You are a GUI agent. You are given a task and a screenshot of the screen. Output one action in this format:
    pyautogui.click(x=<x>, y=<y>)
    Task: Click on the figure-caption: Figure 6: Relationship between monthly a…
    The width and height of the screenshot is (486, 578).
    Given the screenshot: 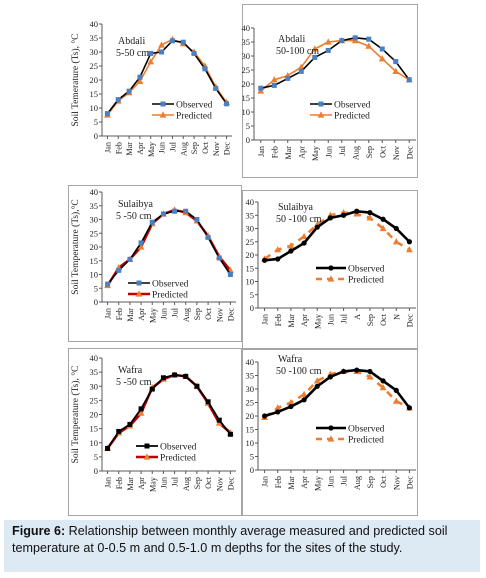 What is the action you would take?
    pyautogui.click(x=242, y=546)
    